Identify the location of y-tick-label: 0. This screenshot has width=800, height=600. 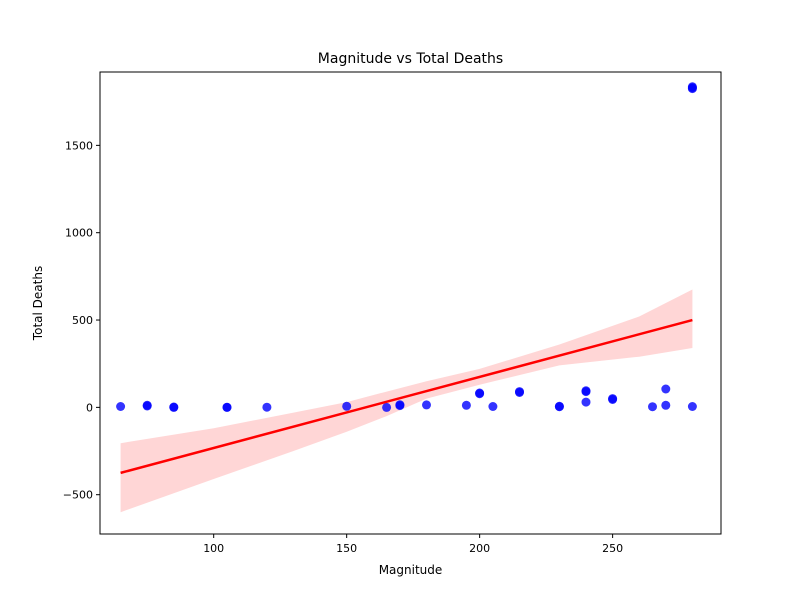
(89, 407).